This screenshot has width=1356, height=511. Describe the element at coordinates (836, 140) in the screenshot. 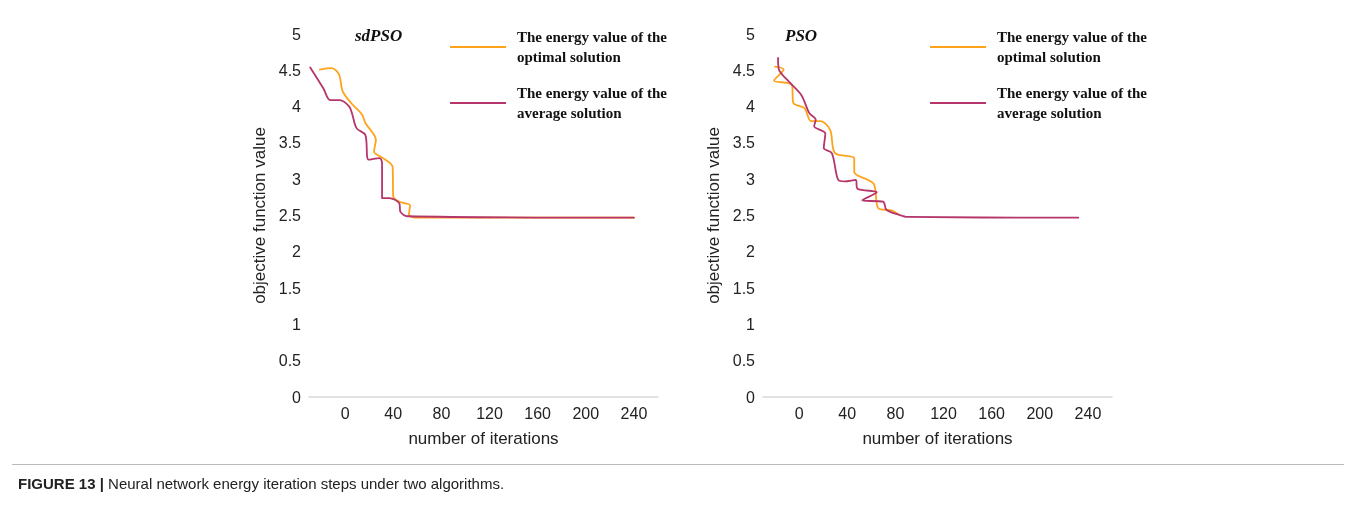

I see `line-series` at that location.